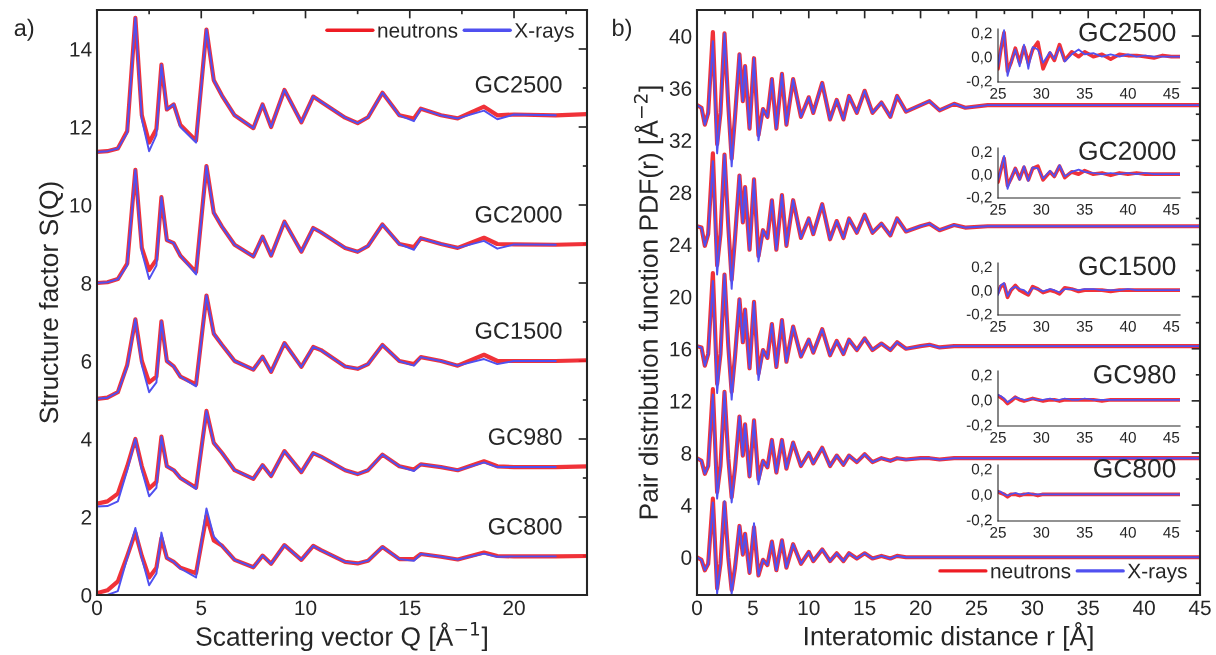 This screenshot has height=655, width=1216. Describe the element at coordinates (622, 29) in the screenshot. I see `text: b)` at that location.